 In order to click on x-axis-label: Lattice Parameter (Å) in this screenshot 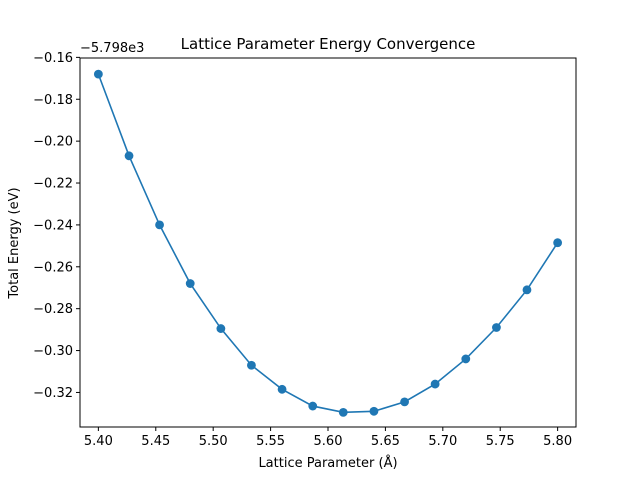, I will do `click(327, 463)`.